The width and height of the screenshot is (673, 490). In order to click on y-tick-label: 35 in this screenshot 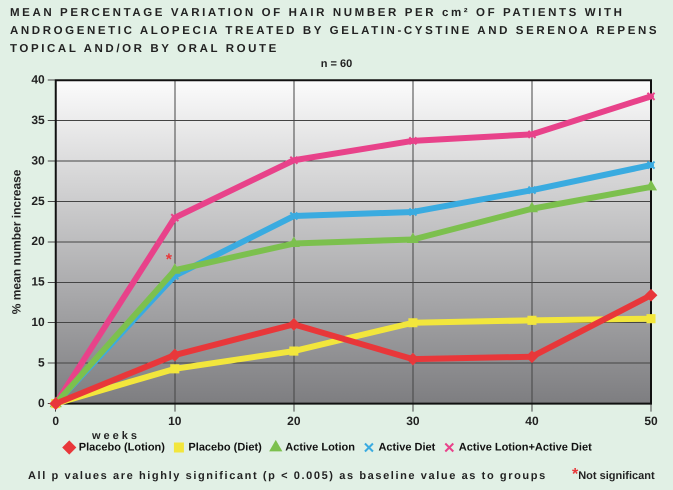, I will do `click(38, 119)`.